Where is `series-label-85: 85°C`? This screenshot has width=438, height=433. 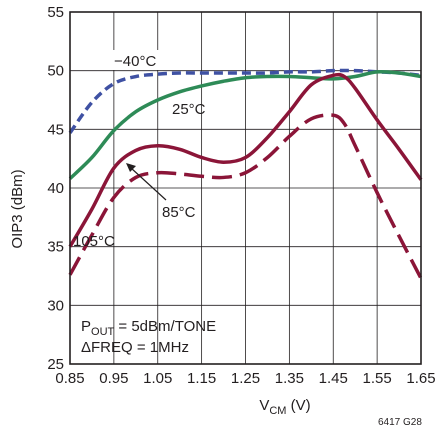
series-label-85: 85°C is located at coordinates (179, 212).